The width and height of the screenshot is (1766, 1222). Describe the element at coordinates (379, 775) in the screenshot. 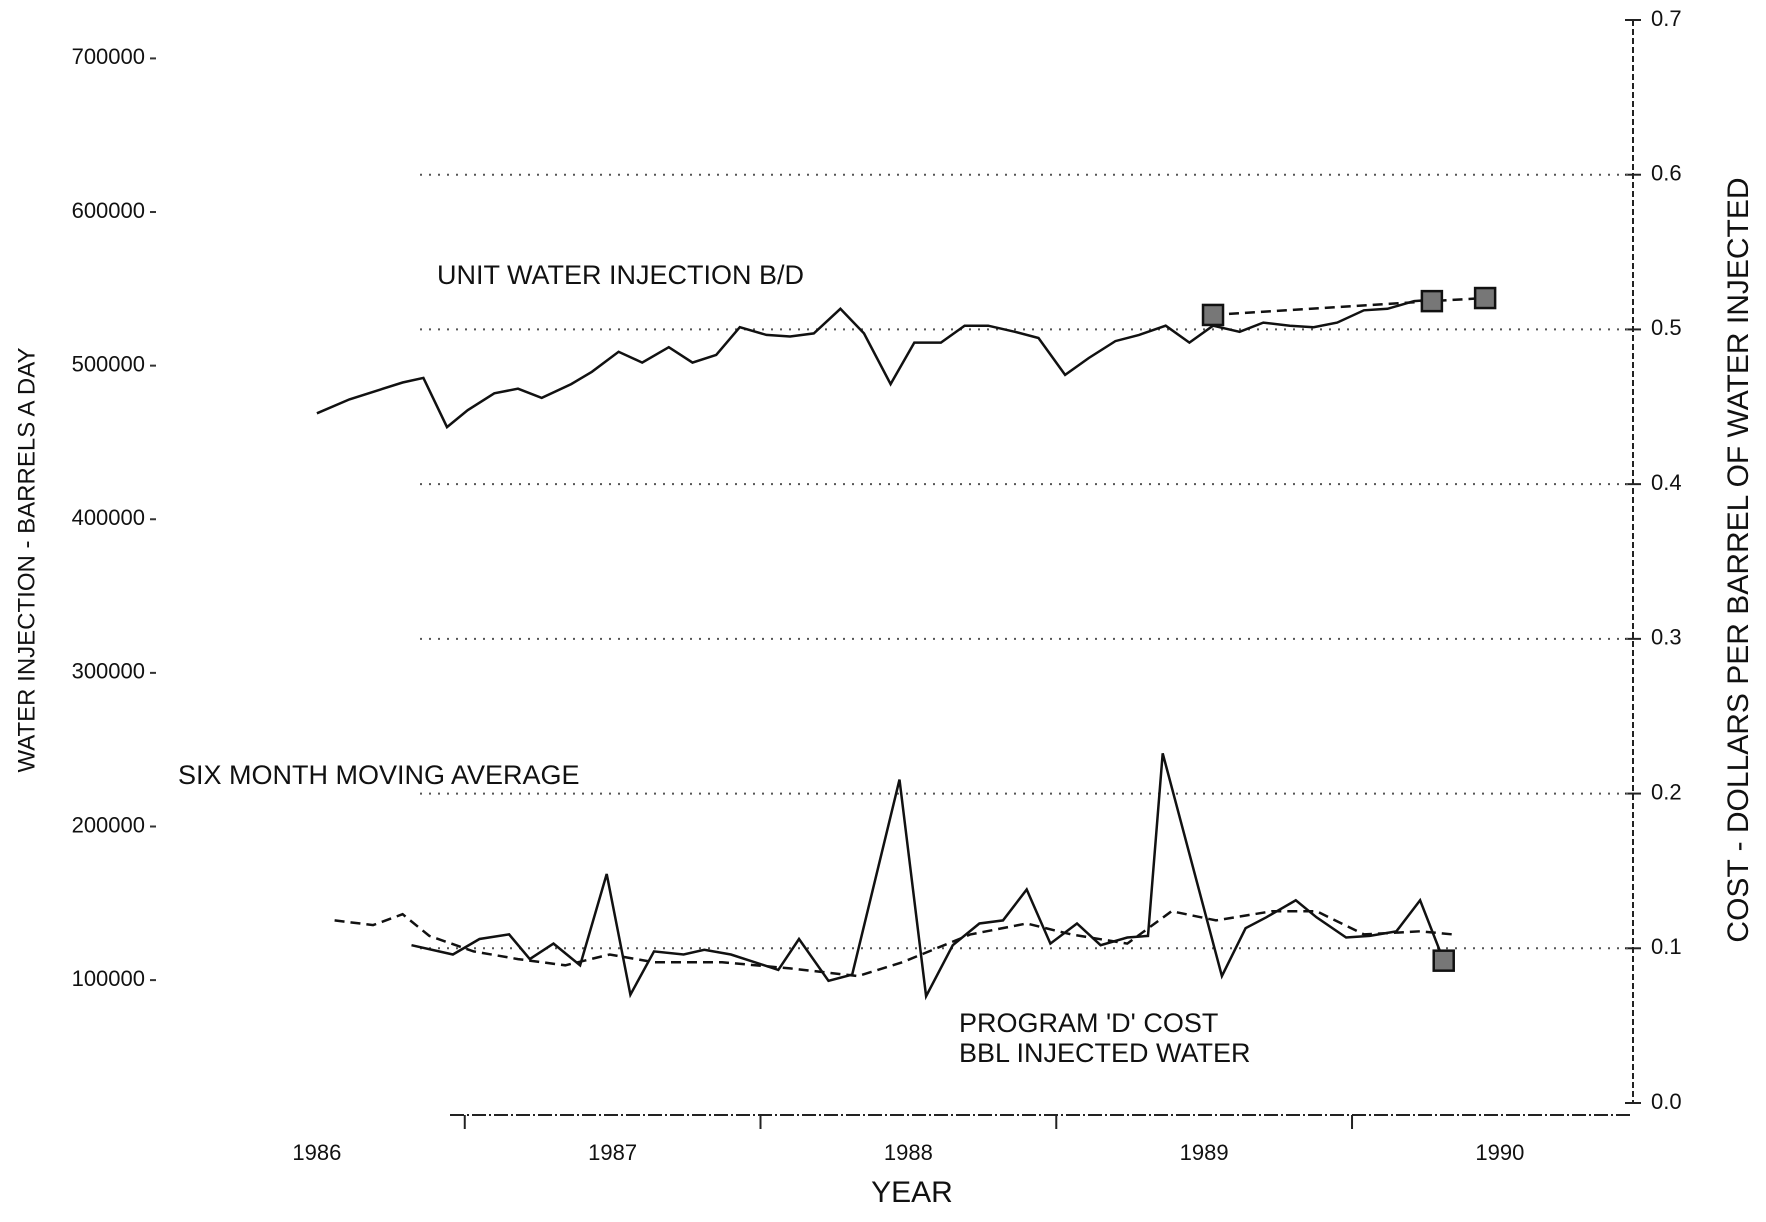

I see `annotation: SIX MONTH MOVING AVERAGE` at that location.